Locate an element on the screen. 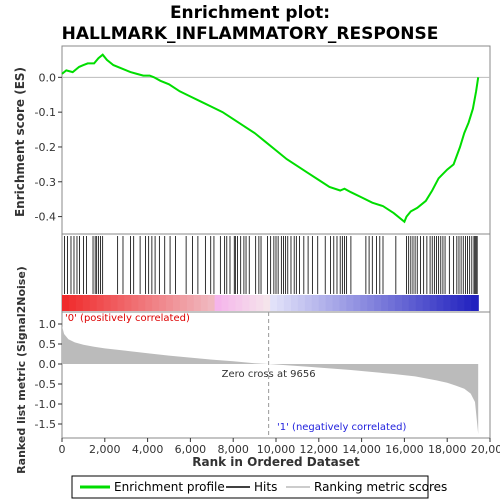 The height and width of the screenshot is (500, 500). es-y-tick-label: -0.3 is located at coordinates (45, 182).